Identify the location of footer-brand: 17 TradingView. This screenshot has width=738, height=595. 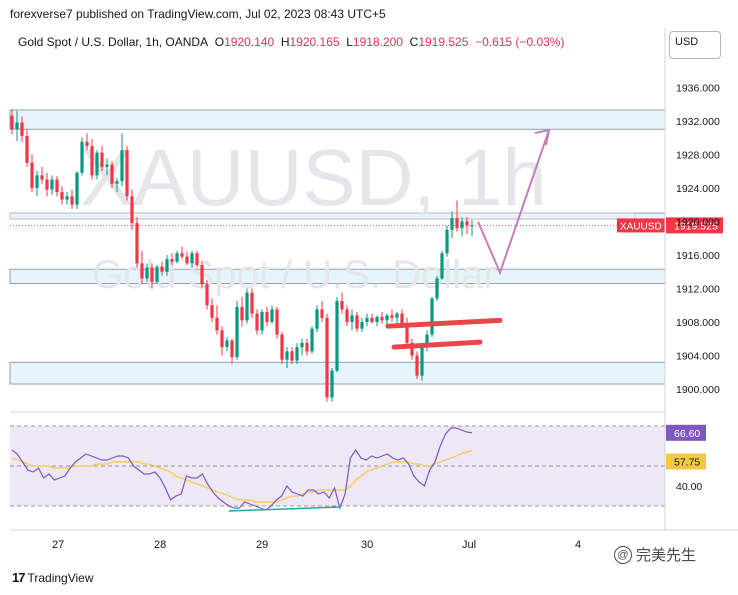
(53, 577).